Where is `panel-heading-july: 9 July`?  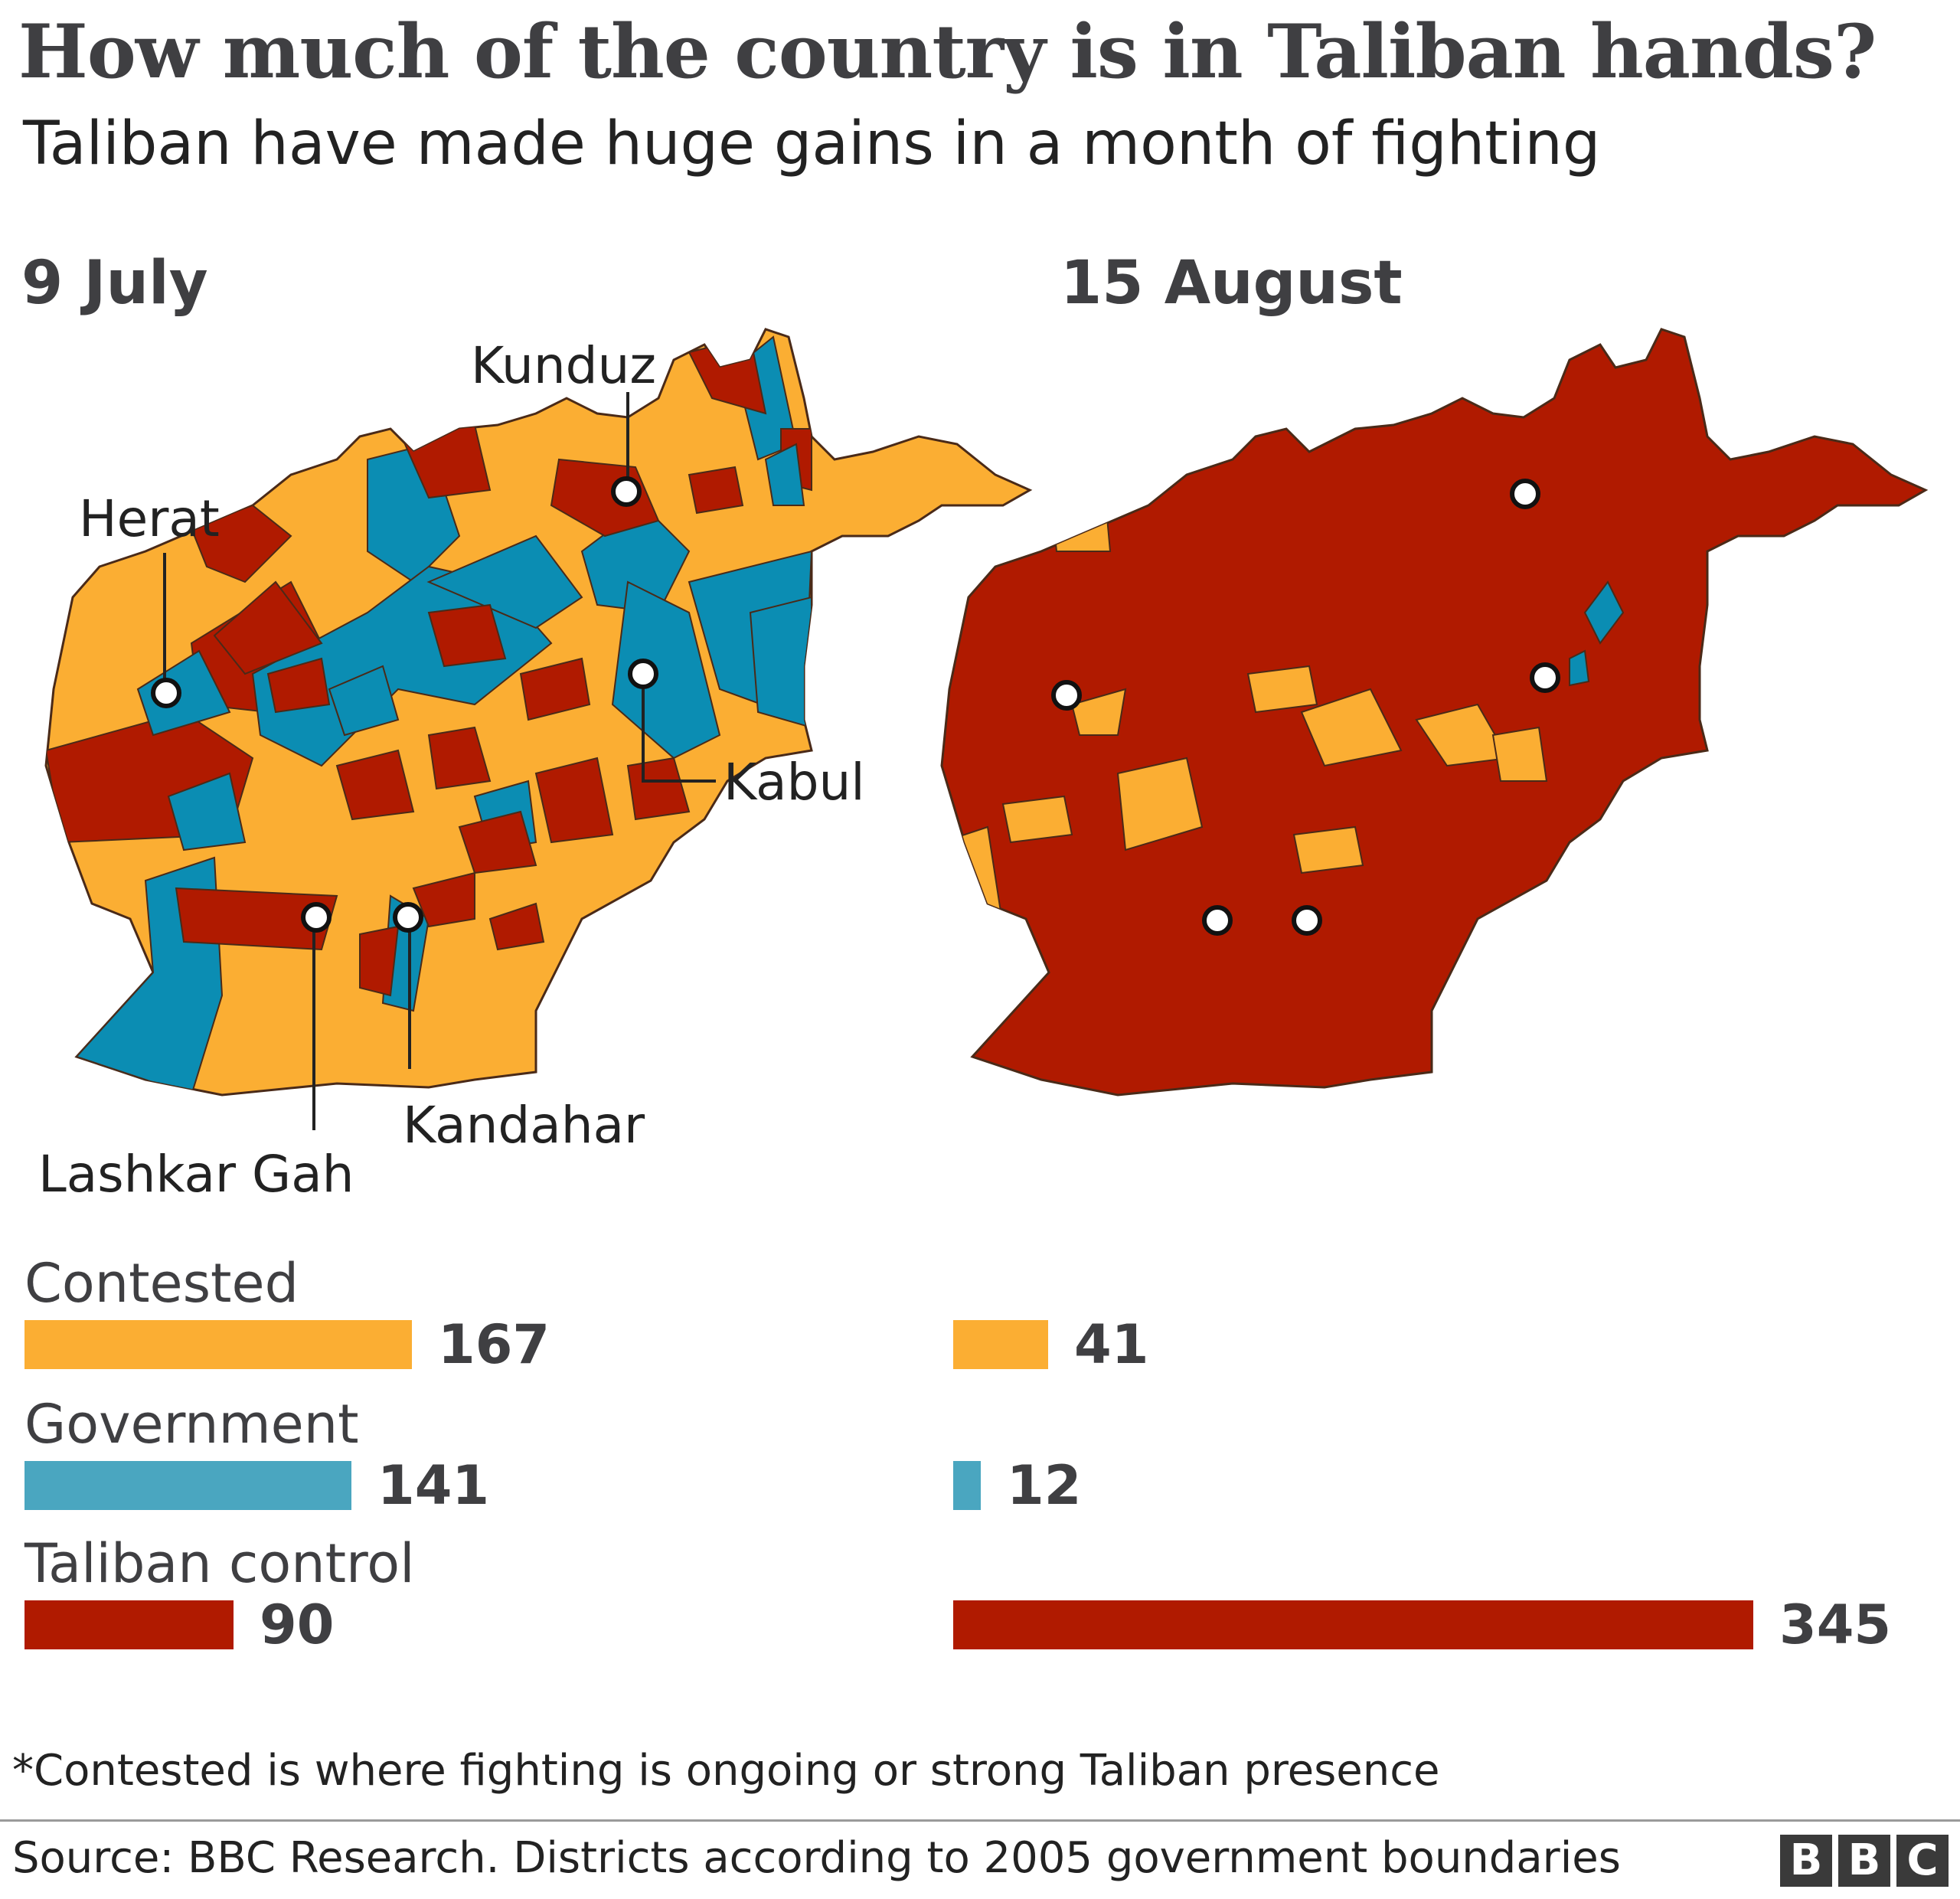
panel-heading-july: 9 July is located at coordinates (114, 284).